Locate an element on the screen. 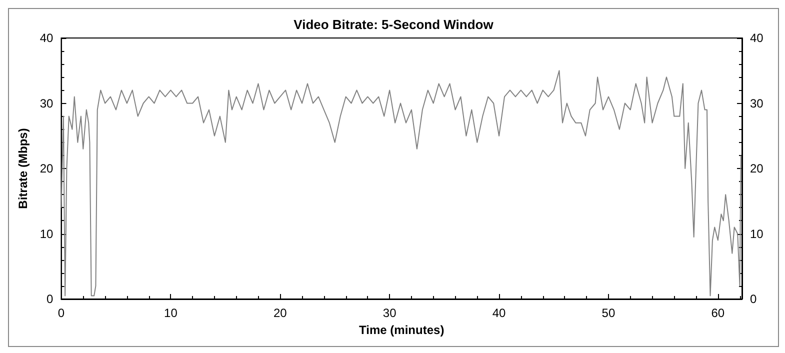  y-axis-title: Bitrate (Mbps) is located at coordinates (23, 168).